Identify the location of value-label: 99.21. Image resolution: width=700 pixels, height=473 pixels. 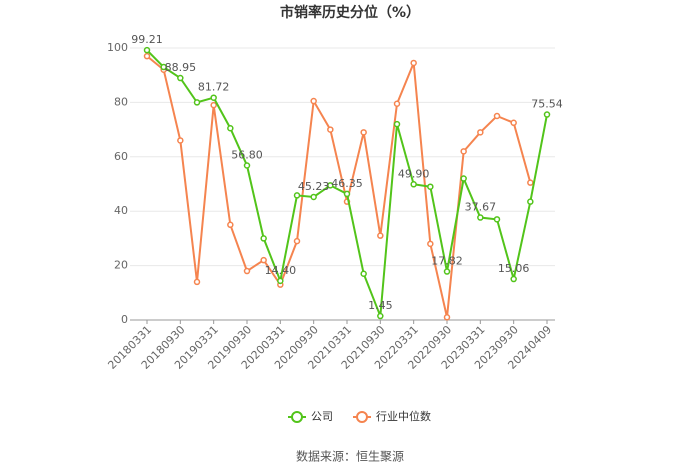
(147, 39).